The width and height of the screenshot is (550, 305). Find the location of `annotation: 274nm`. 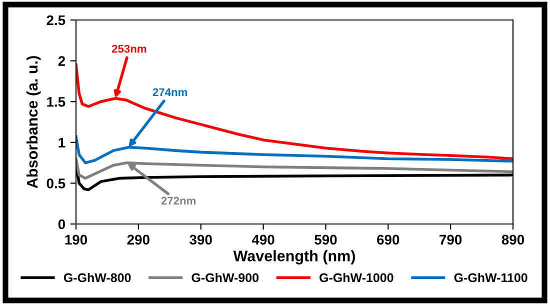

annotation: 274nm is located at coordinates (170, 92).